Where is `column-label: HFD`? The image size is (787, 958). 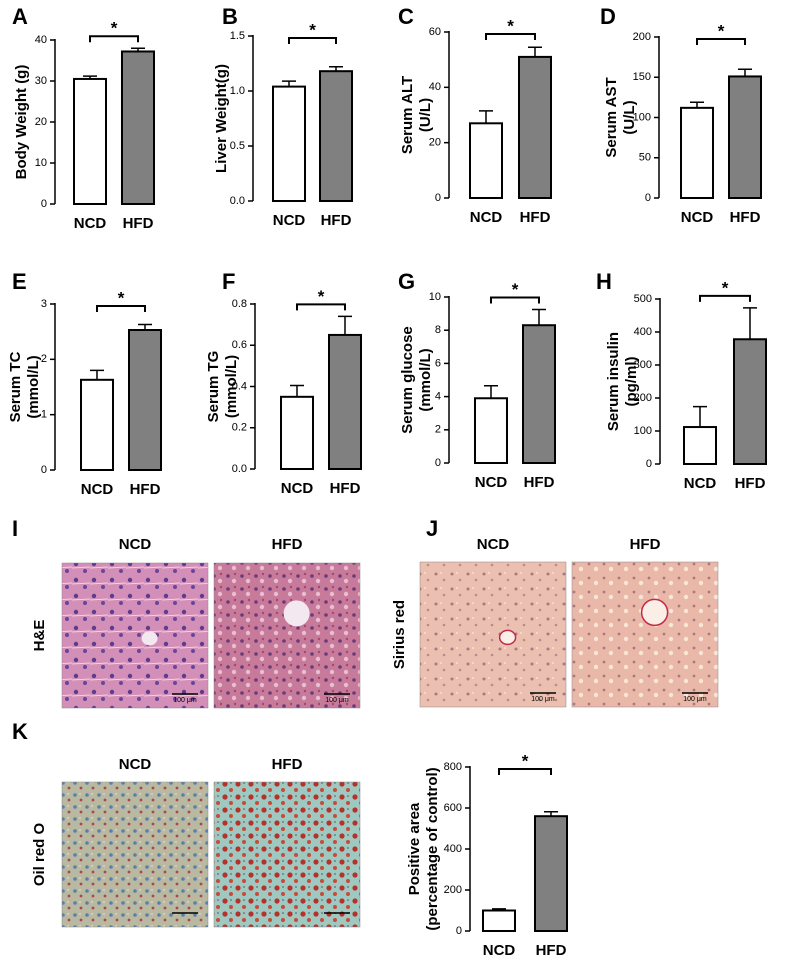
column-label: HFD is located at coordinates (287, 764).